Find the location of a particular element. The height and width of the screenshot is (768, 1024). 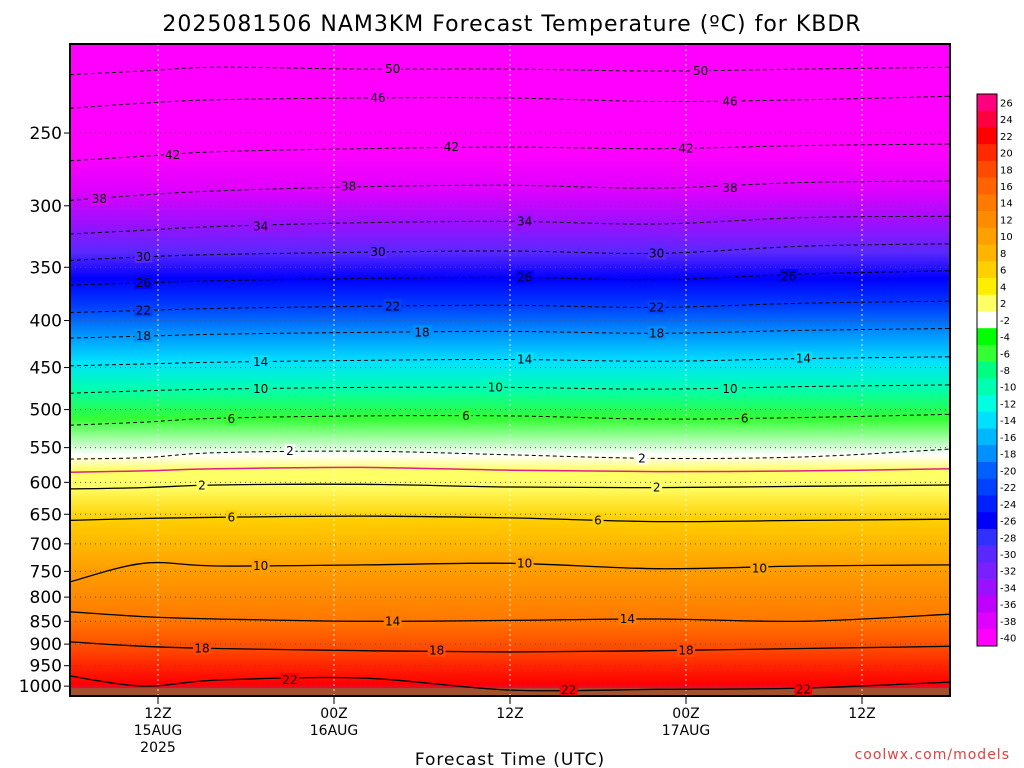

isotherm-label: 30 is located at coordinates (377, 252).